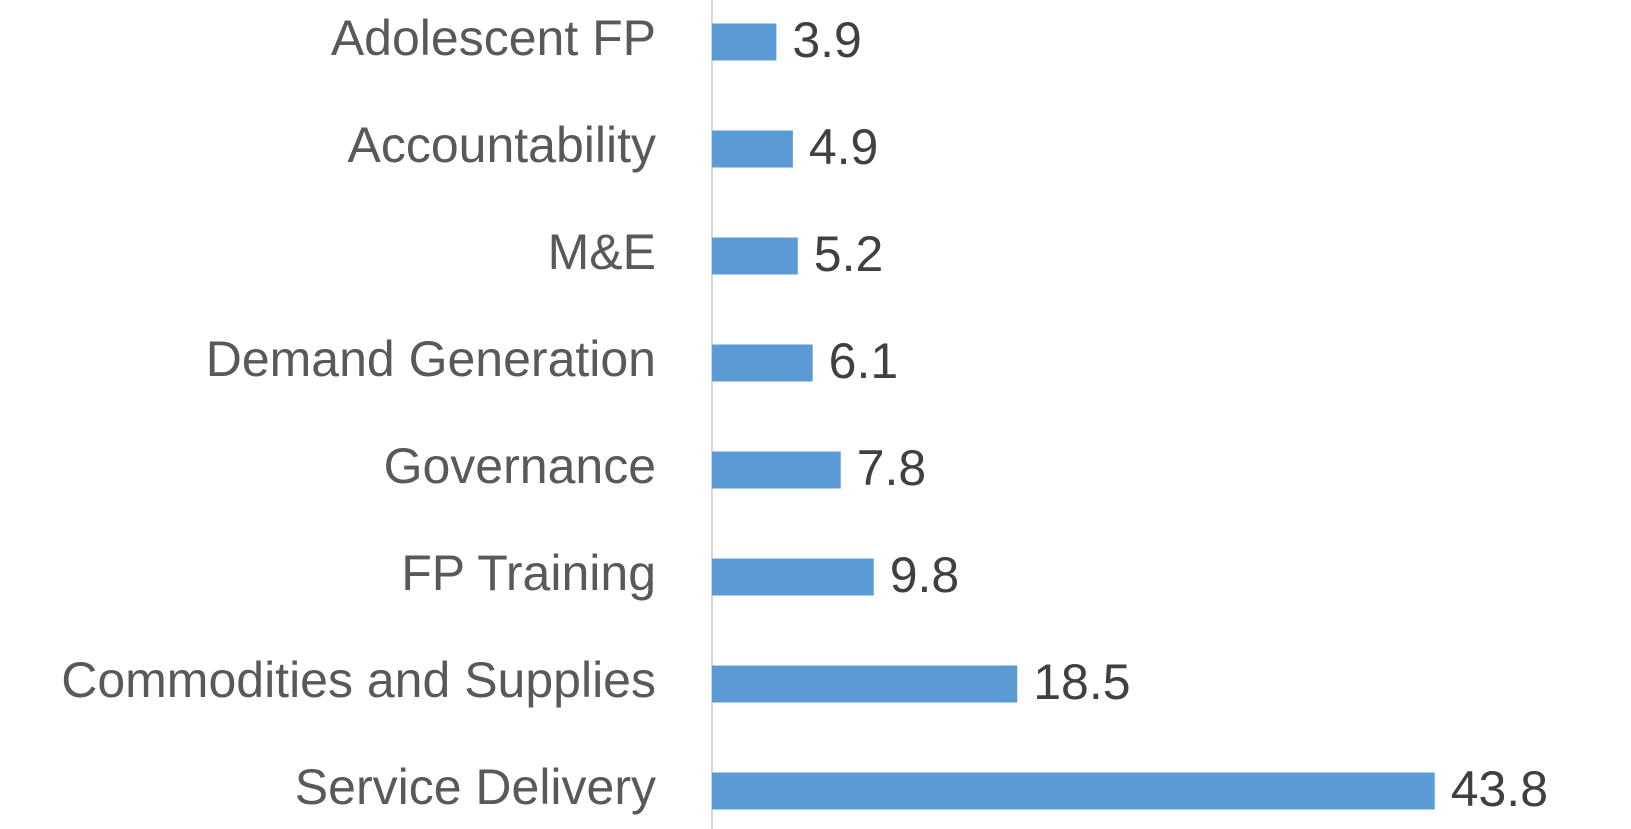  Describe the element at coordinates (844, 147) in the screenshot. I see `data-label: 4.9` at that location.